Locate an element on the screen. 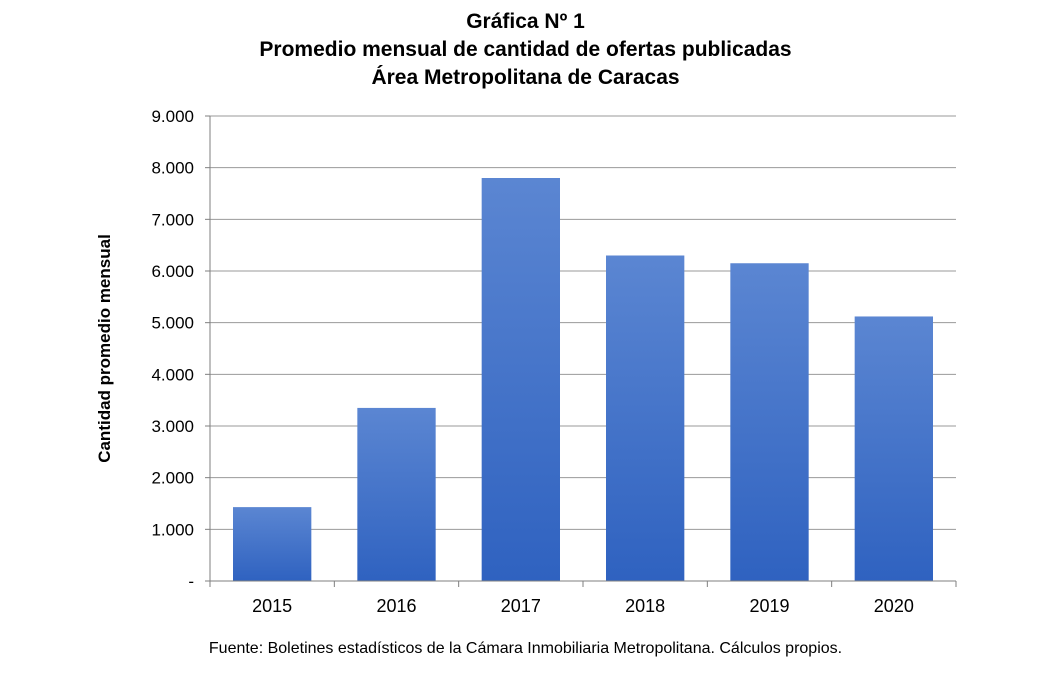 Image resolution: width=1051 pixels, height=700 pixels. y-tick-label: 6.000 is located at coordinates (172, 271).